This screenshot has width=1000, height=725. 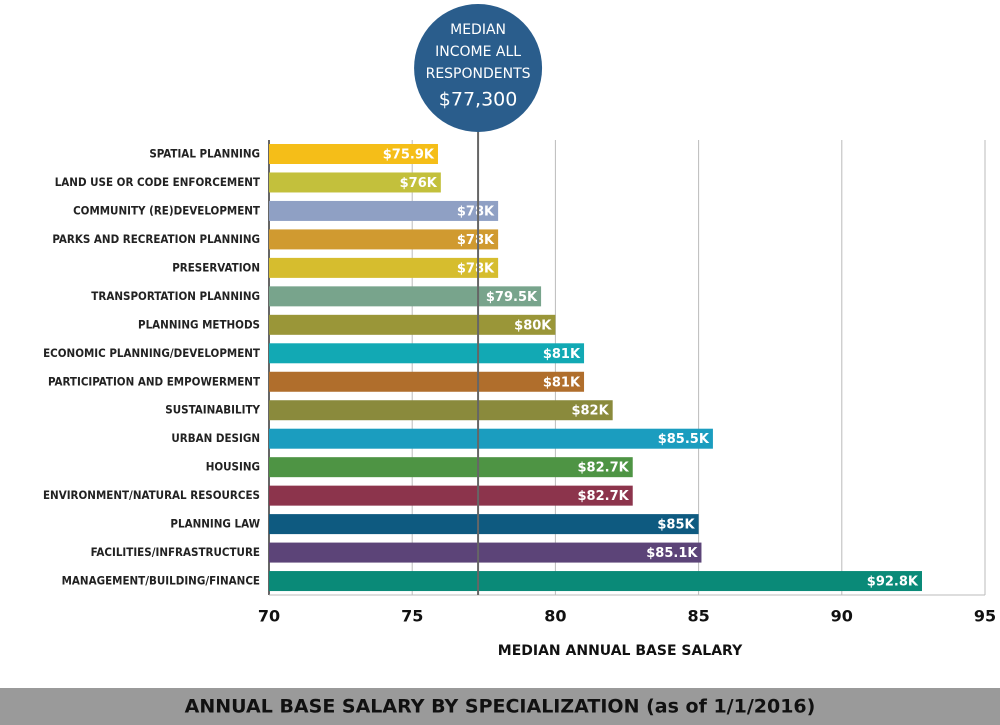 What do you see at coordinates (212, 410) in the screenshot?
I see `category-label: SUSTAINABILITY` at bounding box center [212, 410].